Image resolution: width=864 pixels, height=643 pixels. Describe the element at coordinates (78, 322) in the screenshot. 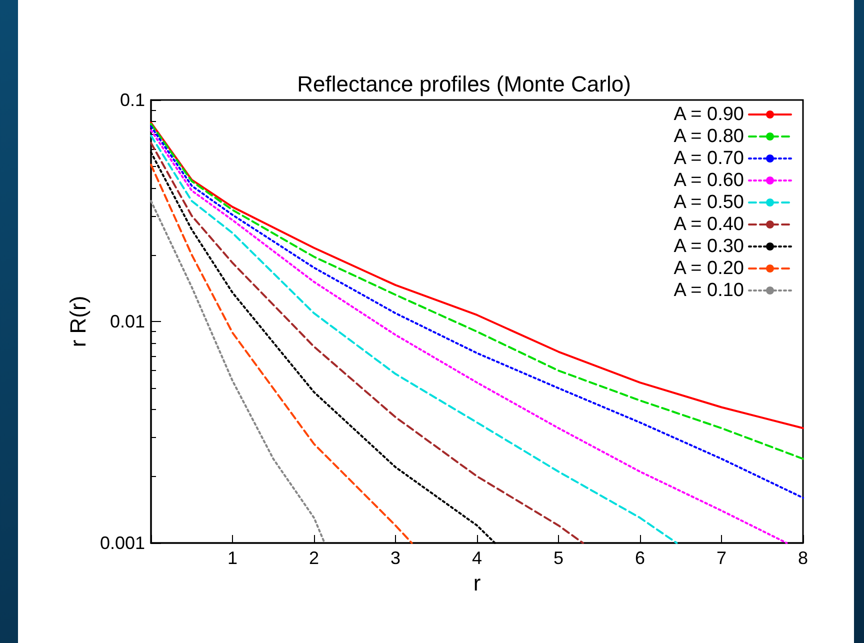

I see `y-axis-title: r R(r)` at that location.